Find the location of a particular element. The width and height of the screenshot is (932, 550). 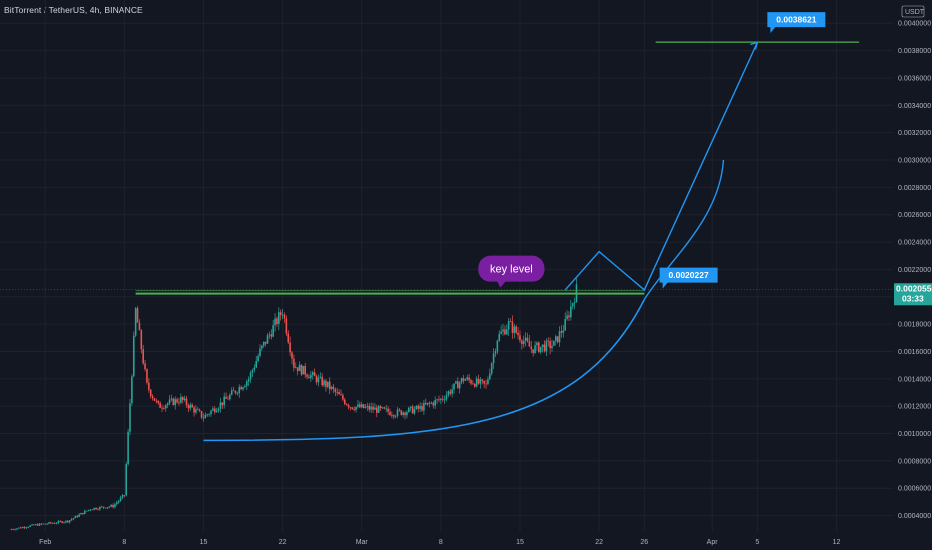

y-tick-label: 0.0014000 is located at coordinates (914, 379).